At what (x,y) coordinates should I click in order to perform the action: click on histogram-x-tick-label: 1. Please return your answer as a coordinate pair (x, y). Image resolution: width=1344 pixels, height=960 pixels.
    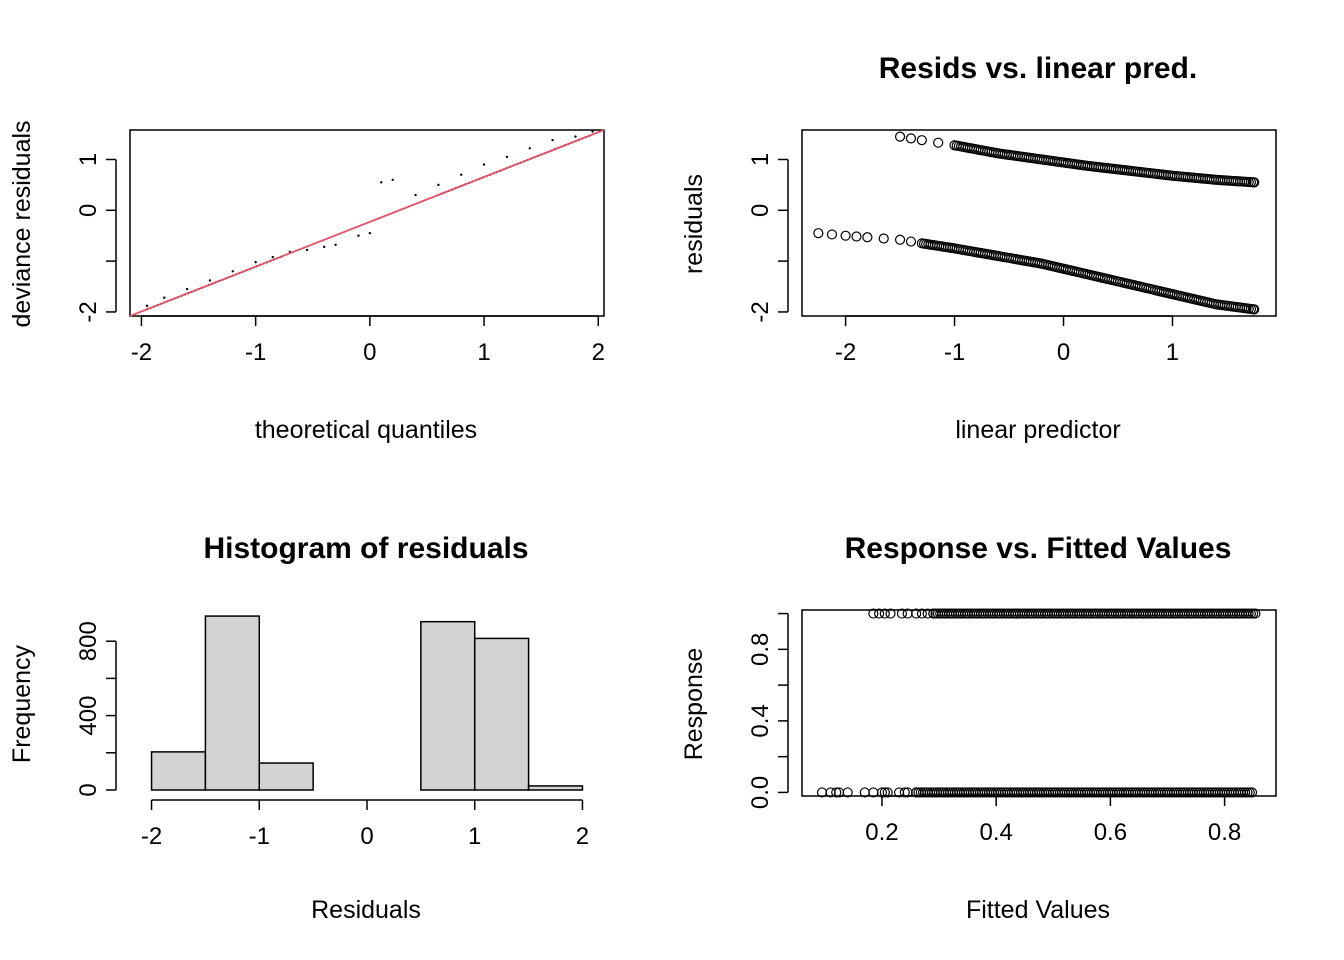
    Looking at the image, I should click on (474, 836).